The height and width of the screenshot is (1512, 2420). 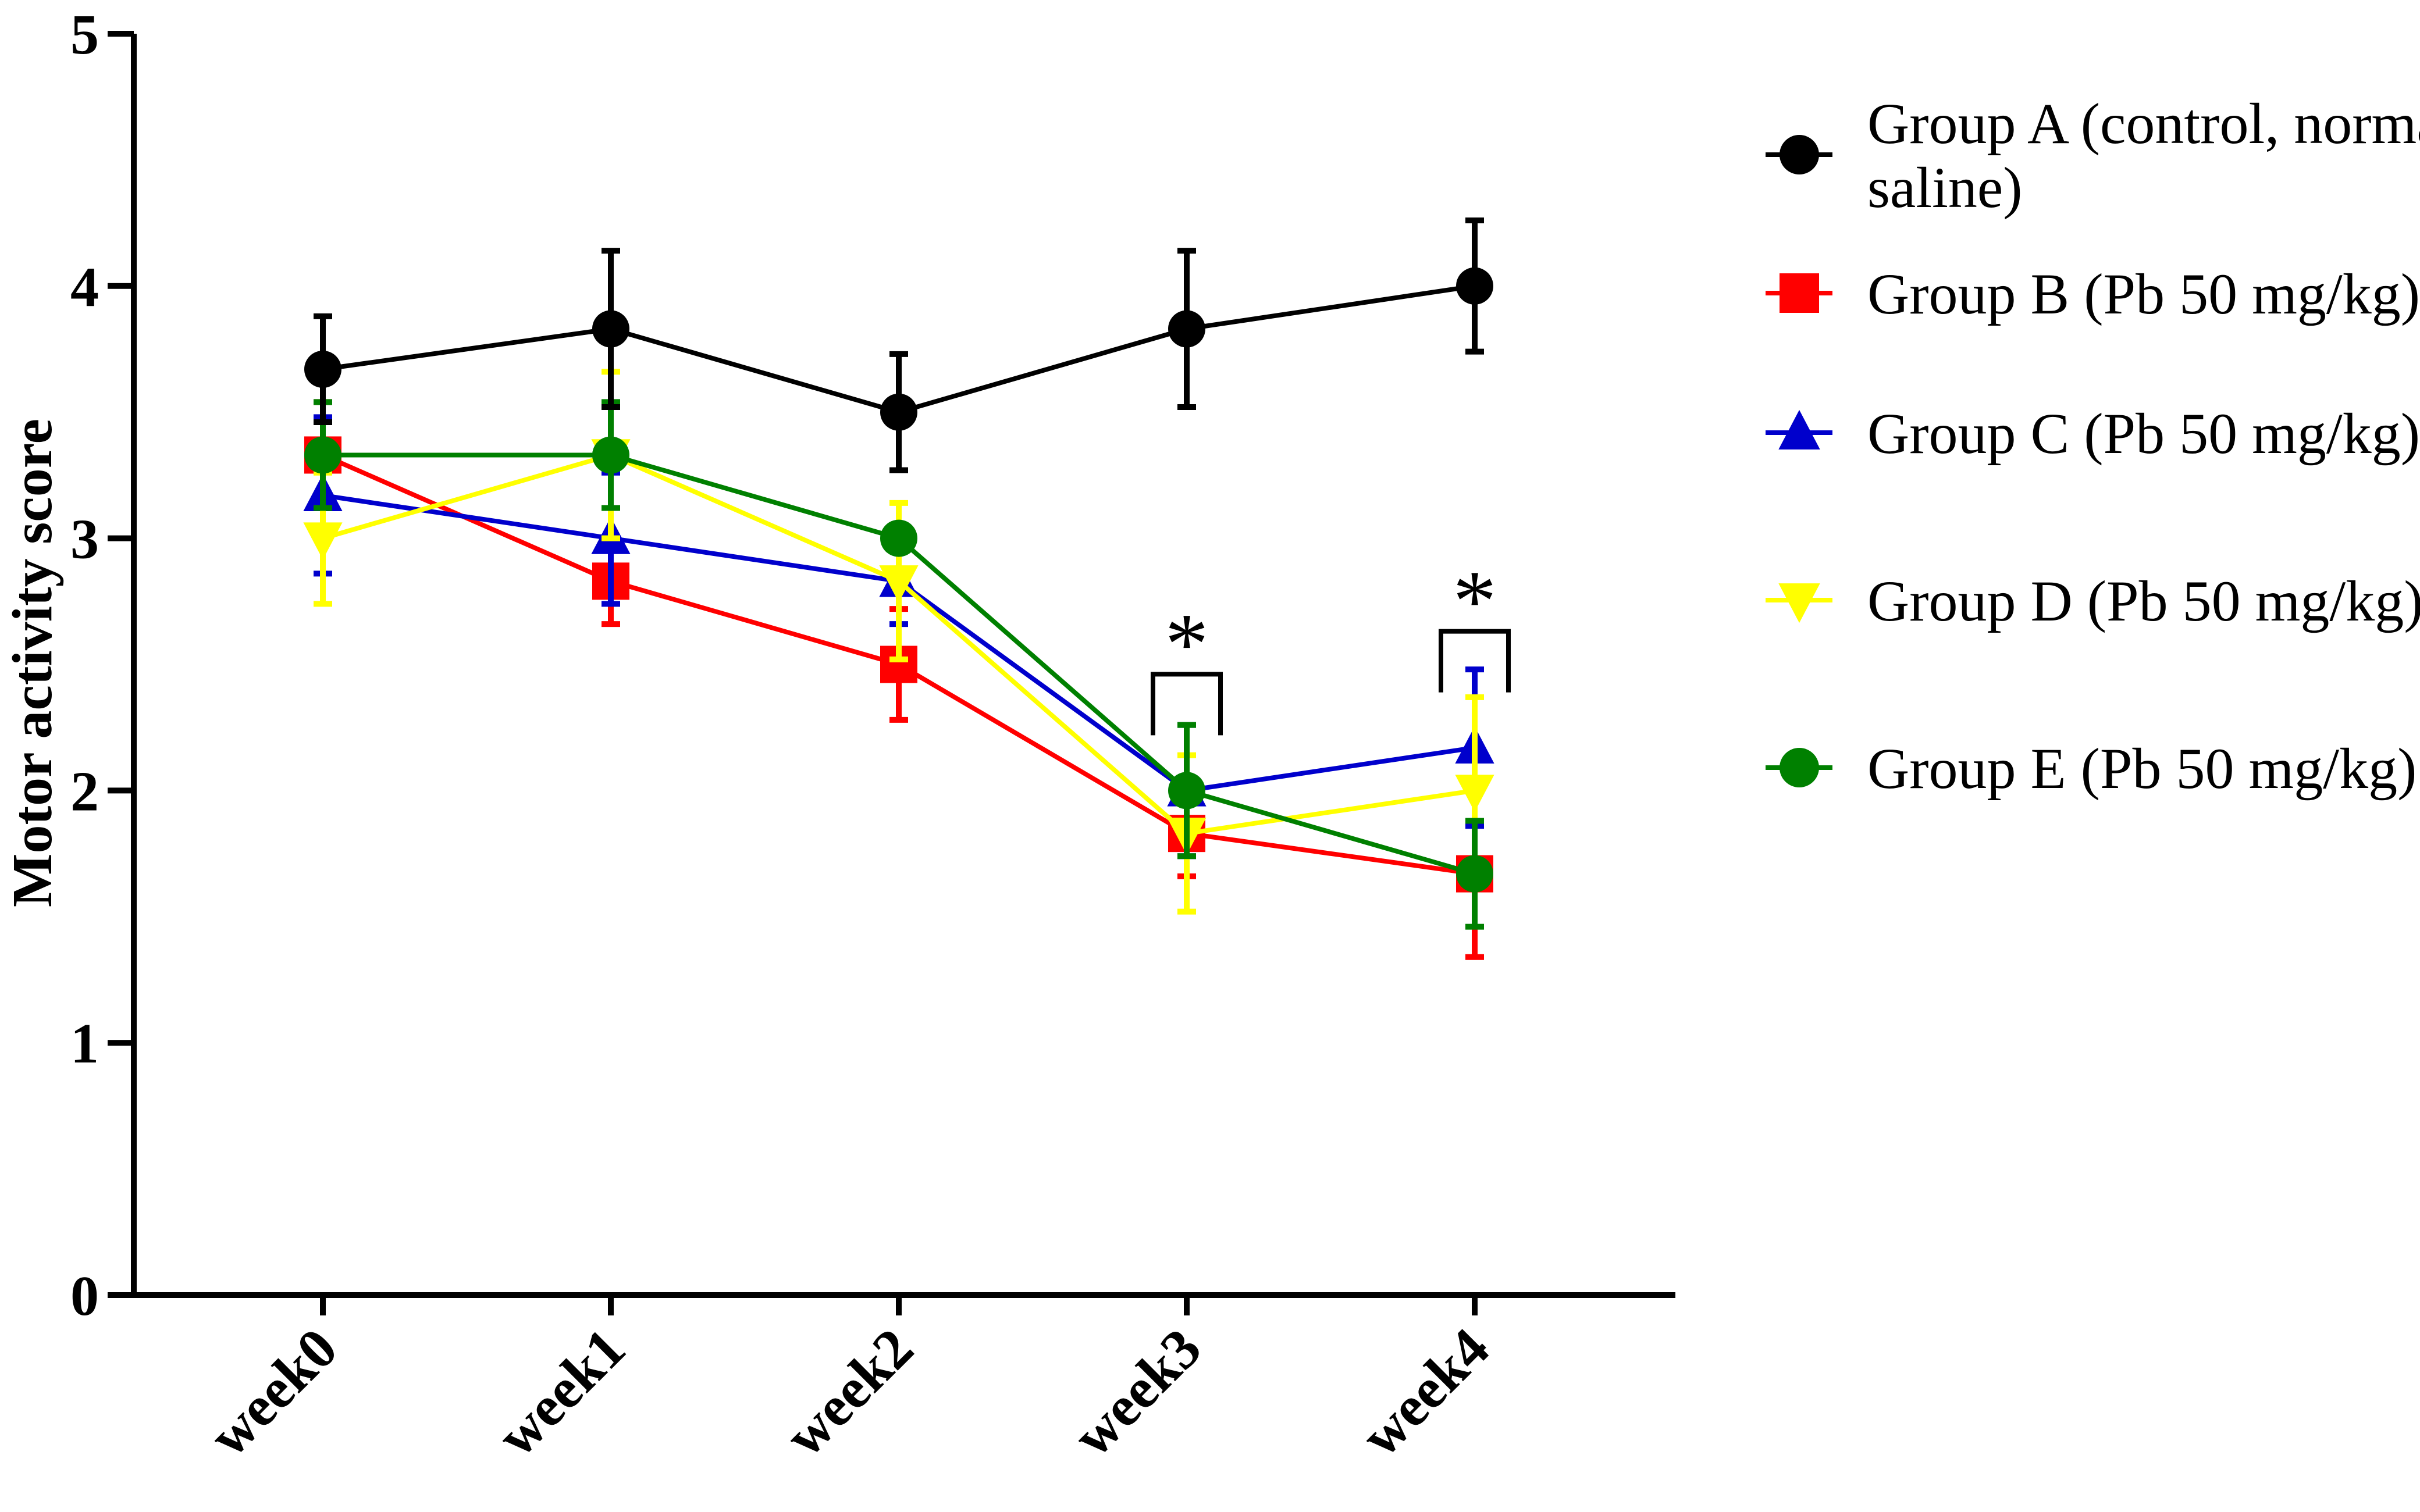 I want to click on y-tick-label: 2, so click(x=85, y=791).